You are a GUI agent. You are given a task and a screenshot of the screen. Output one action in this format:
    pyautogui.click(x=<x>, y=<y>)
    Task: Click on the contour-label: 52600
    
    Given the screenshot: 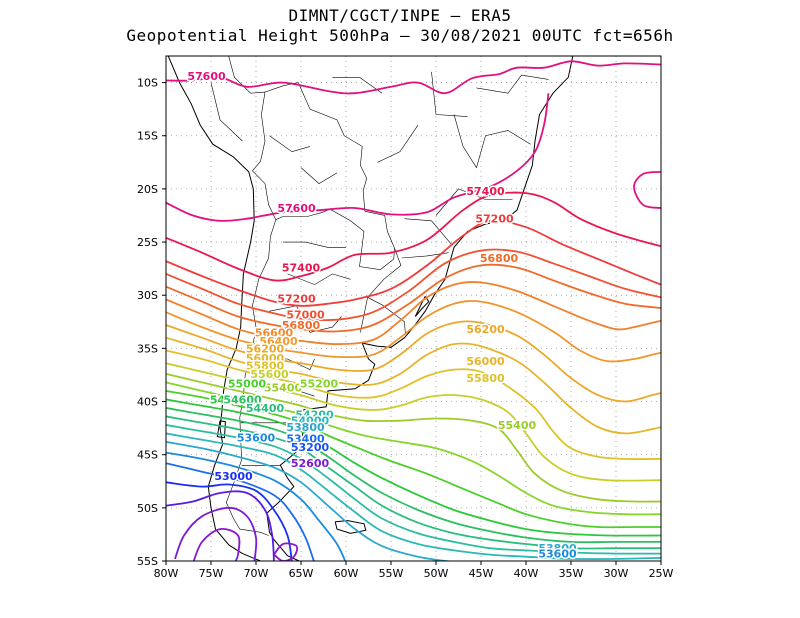 What is the action you would take?
    pyautogui.click(x=310, y=463)
    